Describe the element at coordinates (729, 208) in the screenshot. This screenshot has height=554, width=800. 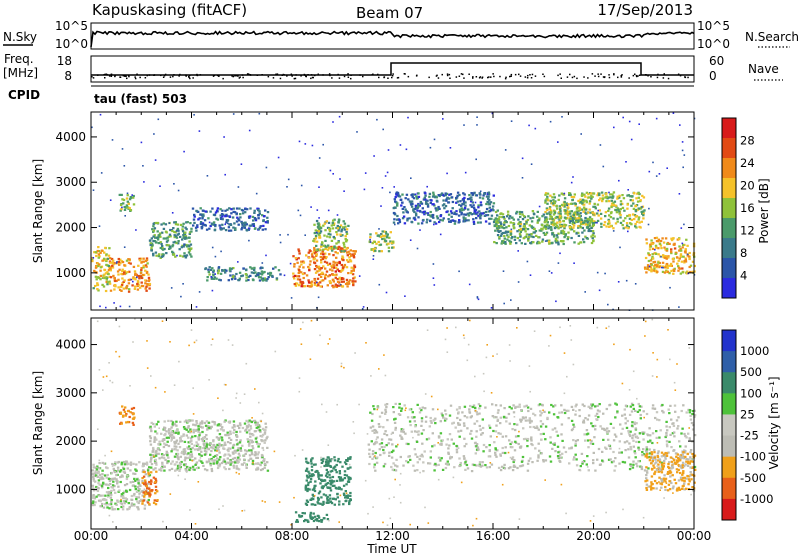
I see `colorbar-frame` at that location.